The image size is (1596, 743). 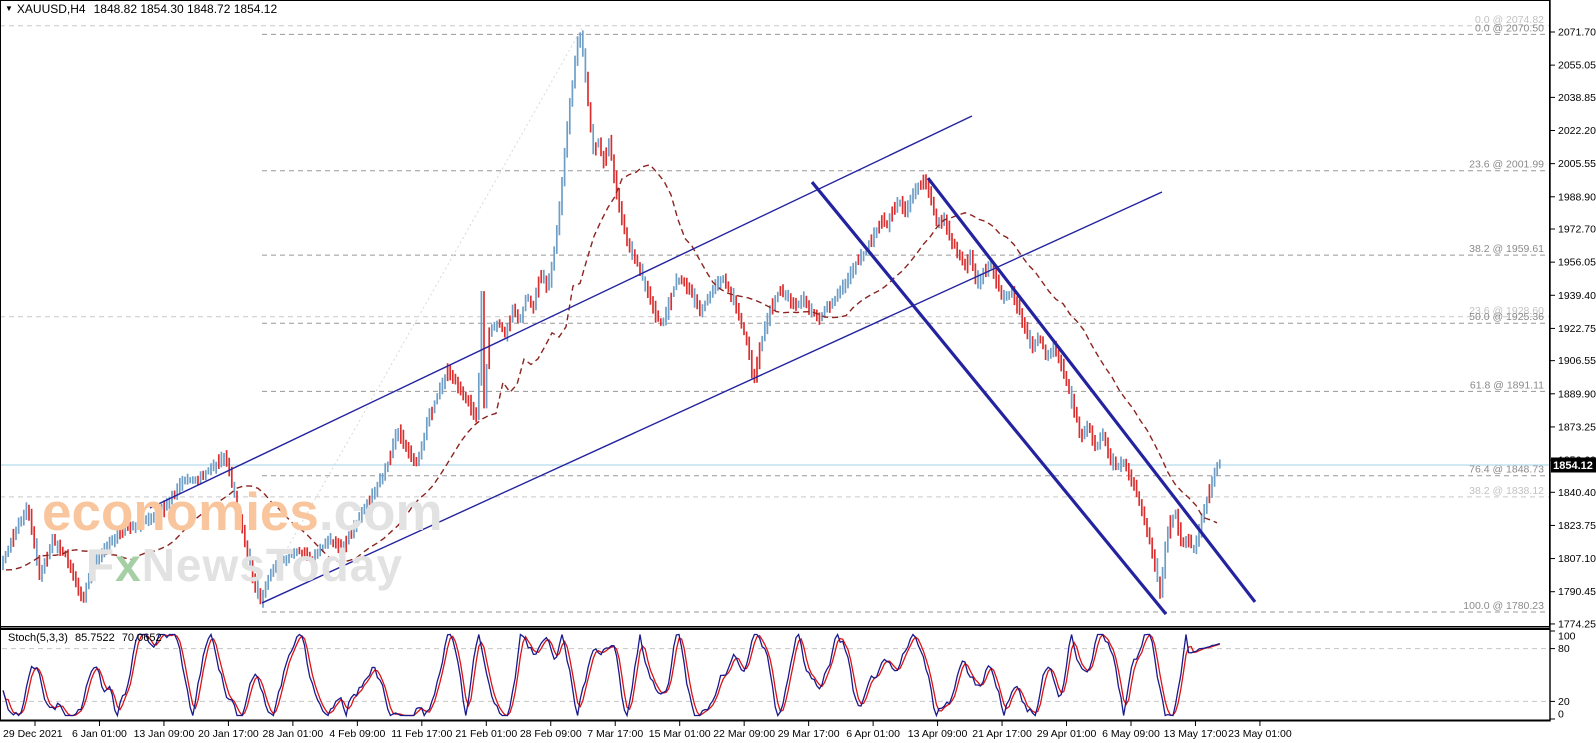 I want to click on fib-level-label: 0.0 @ 2070.50, so click(x=1509, y=28).